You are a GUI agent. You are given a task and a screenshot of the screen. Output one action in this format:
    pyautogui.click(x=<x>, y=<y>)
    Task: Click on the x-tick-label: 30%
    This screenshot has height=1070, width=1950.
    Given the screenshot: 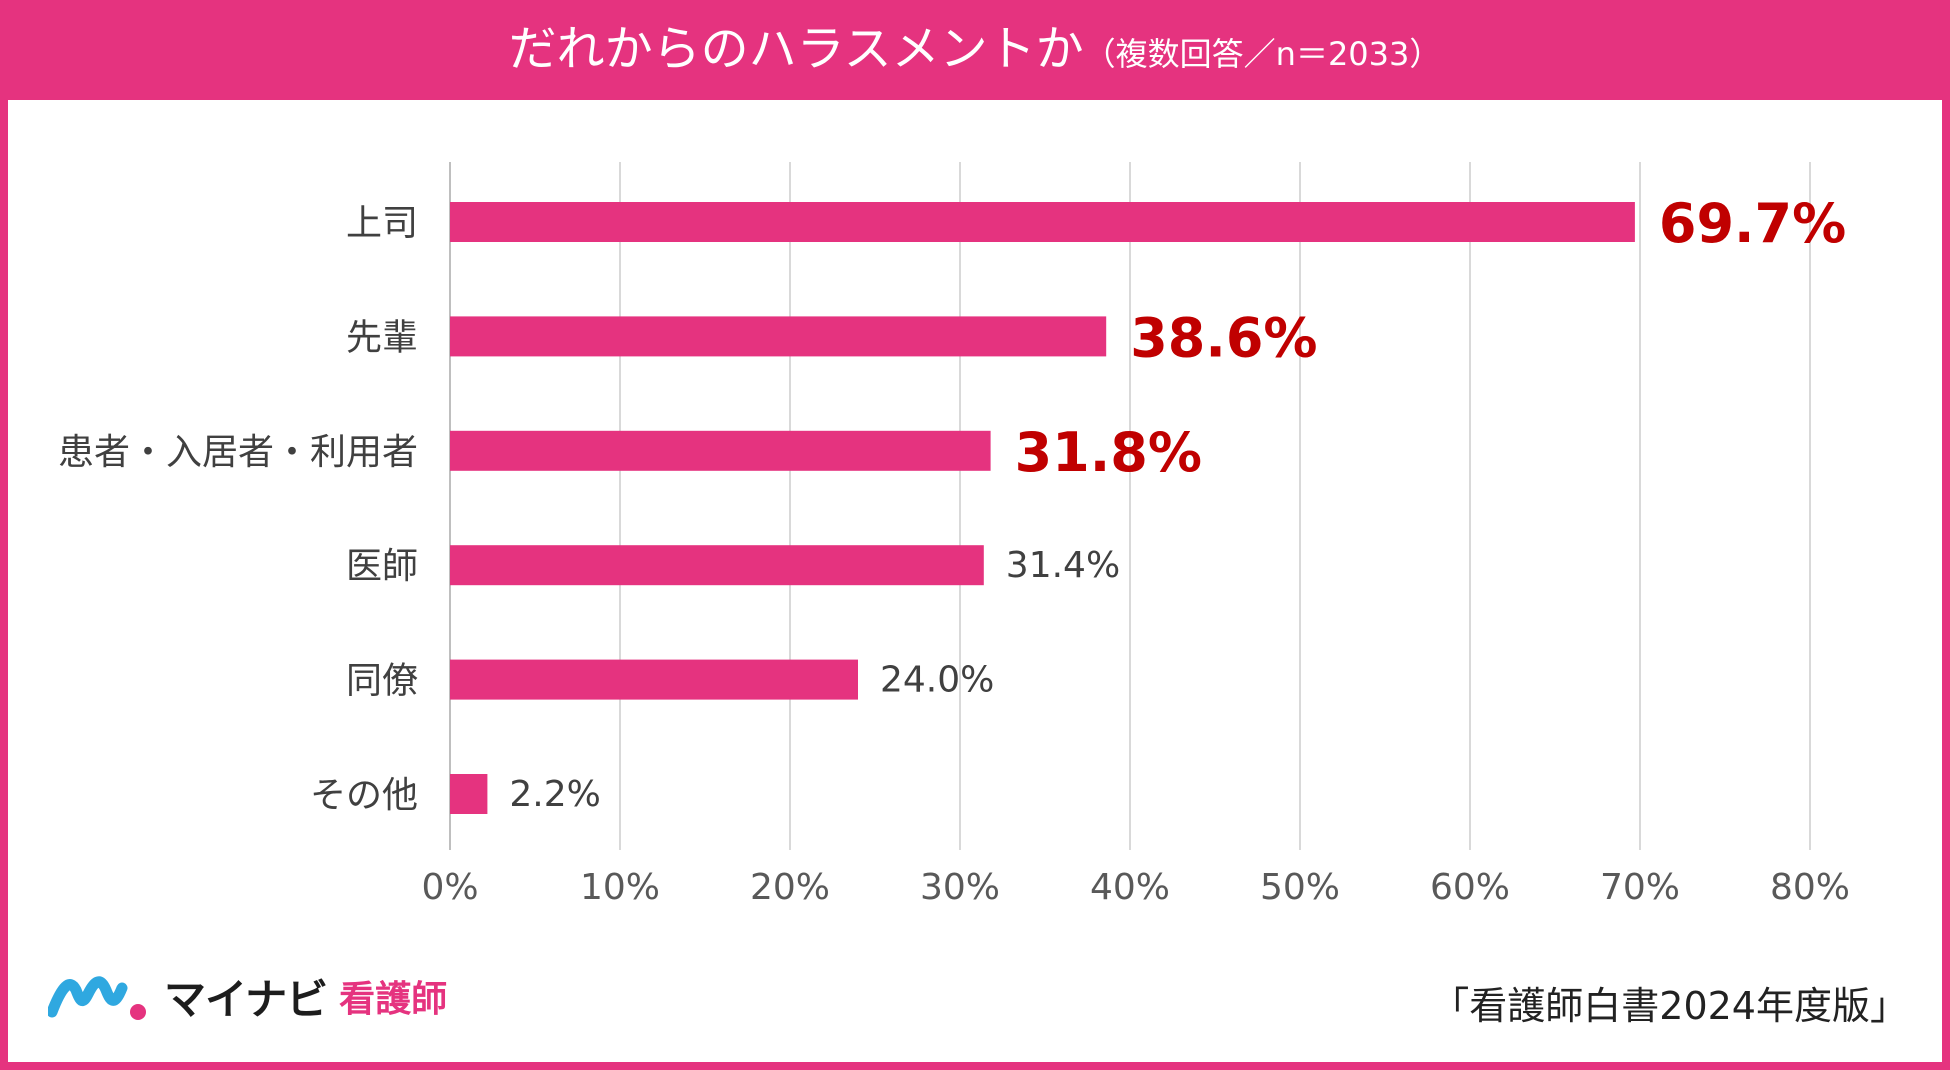 What is the action you would take?
    pyautogui.click(x=960, y=887)
    